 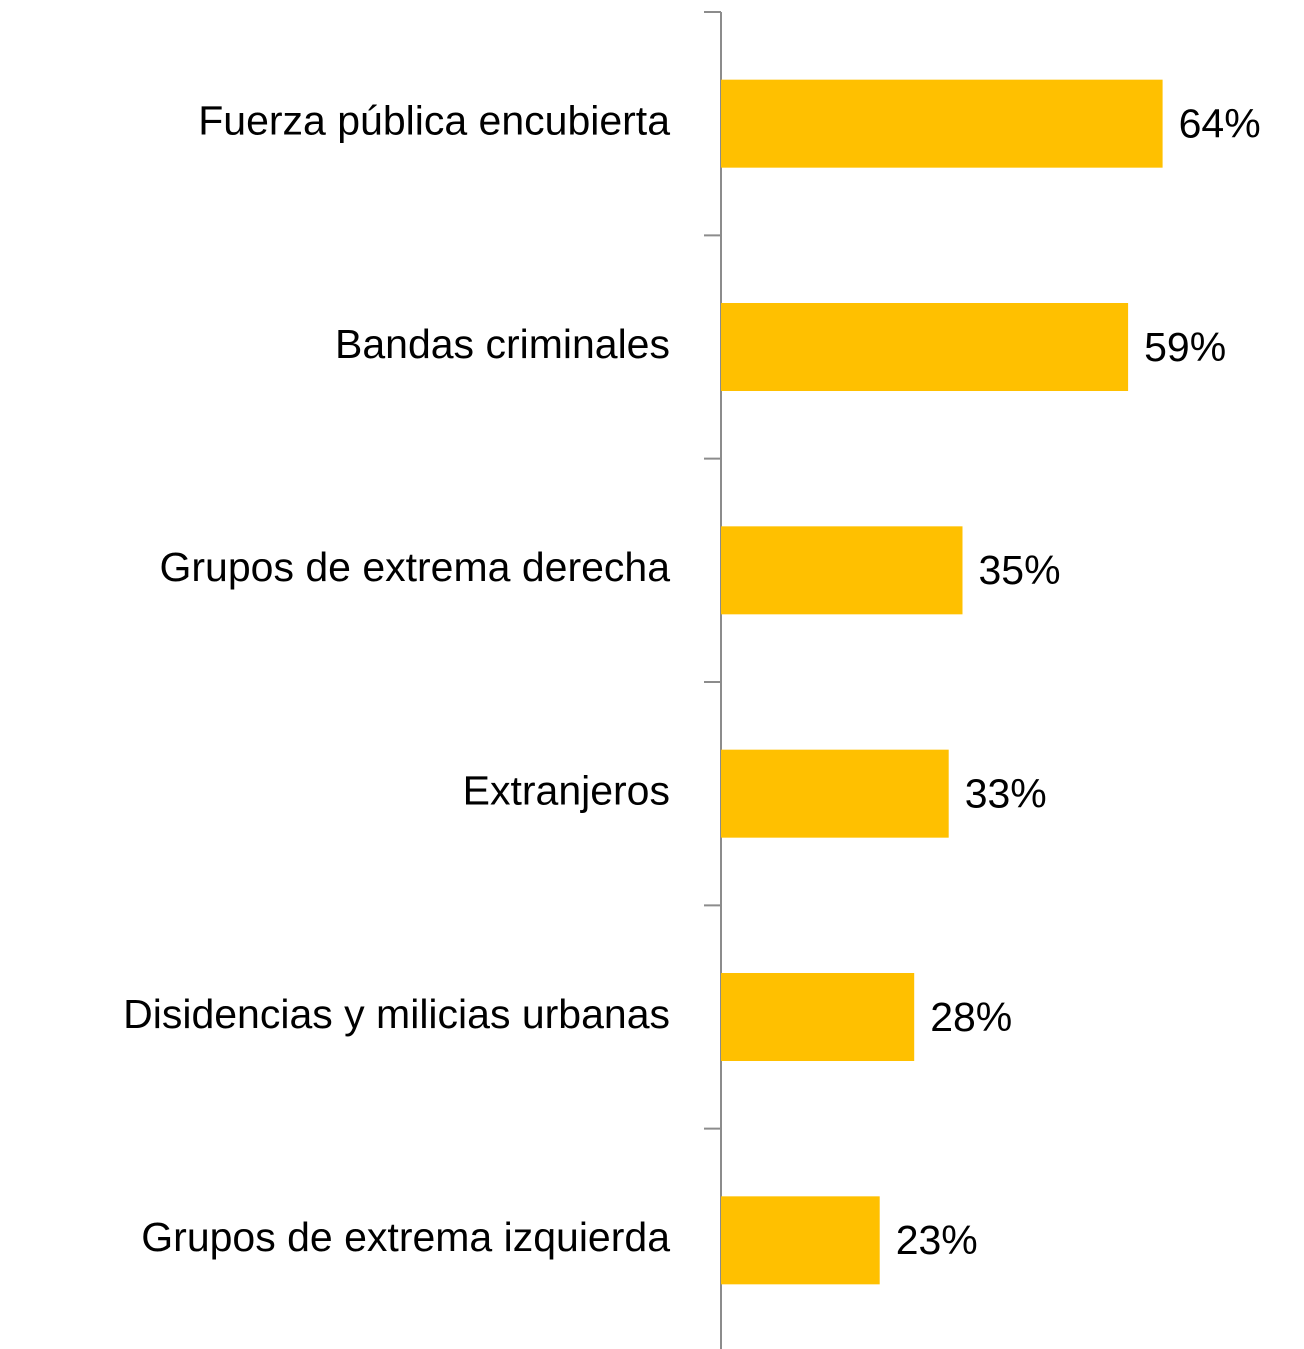 I want to click on category-label: Fuerza pública encubierta, so click(x=434, y=120).